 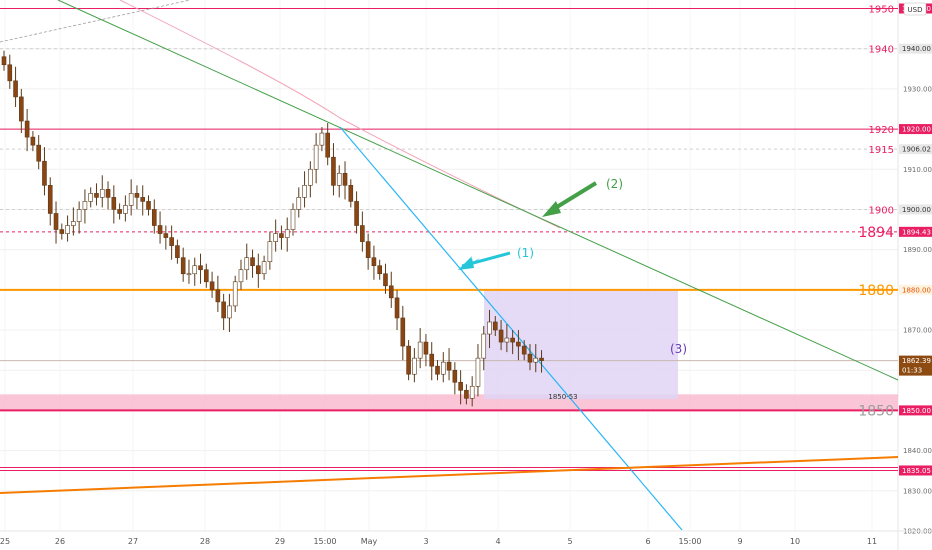 I want to click on price-tag-1880.00: 1880.00, so click(x=916, y=290).